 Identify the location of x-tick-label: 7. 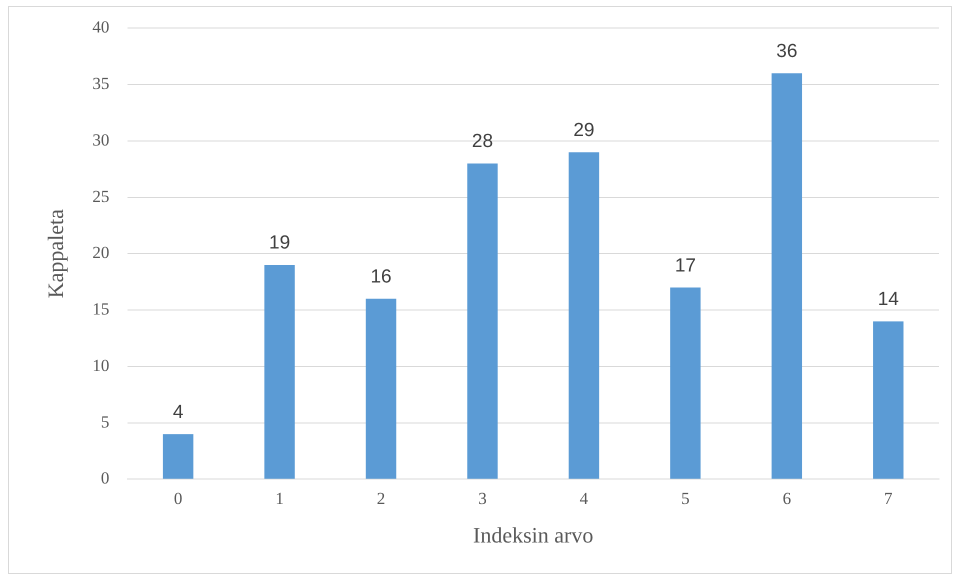
(889, 498).